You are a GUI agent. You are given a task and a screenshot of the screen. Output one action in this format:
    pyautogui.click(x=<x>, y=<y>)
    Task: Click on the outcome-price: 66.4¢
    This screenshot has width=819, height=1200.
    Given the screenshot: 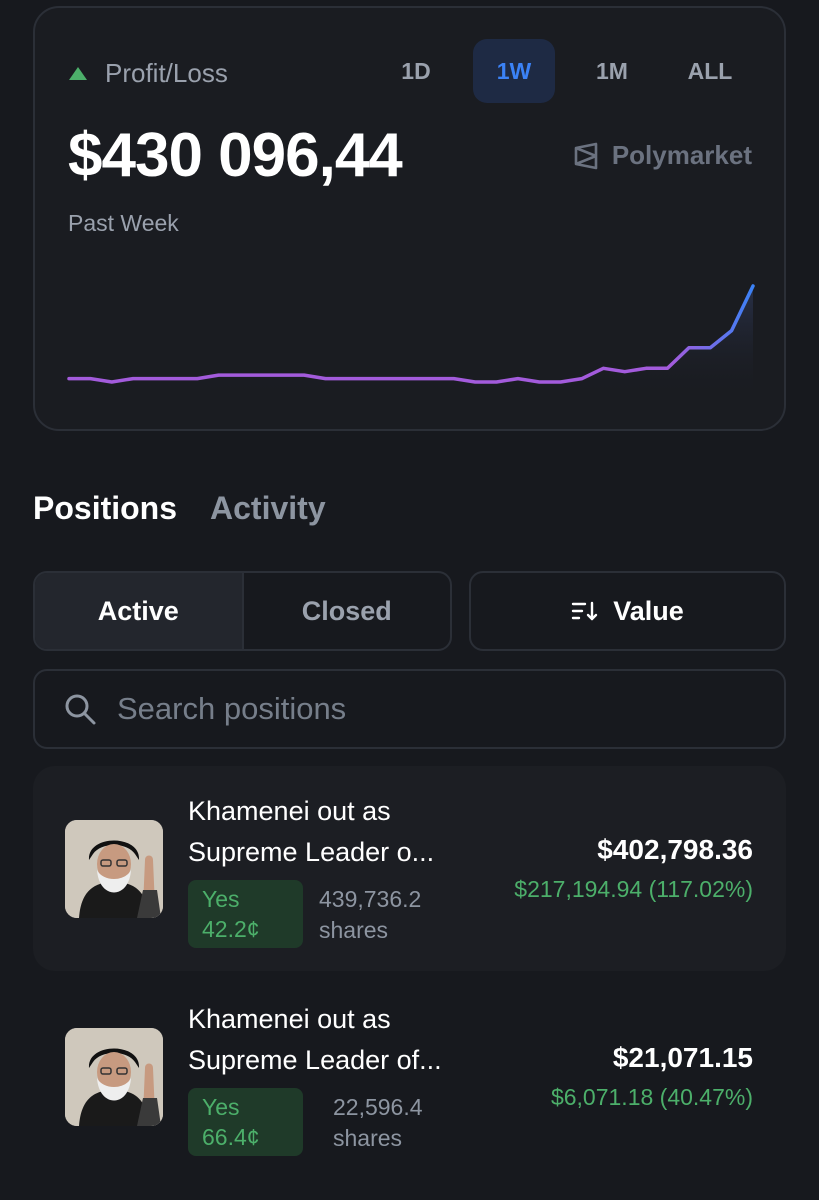 What is the action you would take?
    pyautogui.click(x=231, y=1137)
    